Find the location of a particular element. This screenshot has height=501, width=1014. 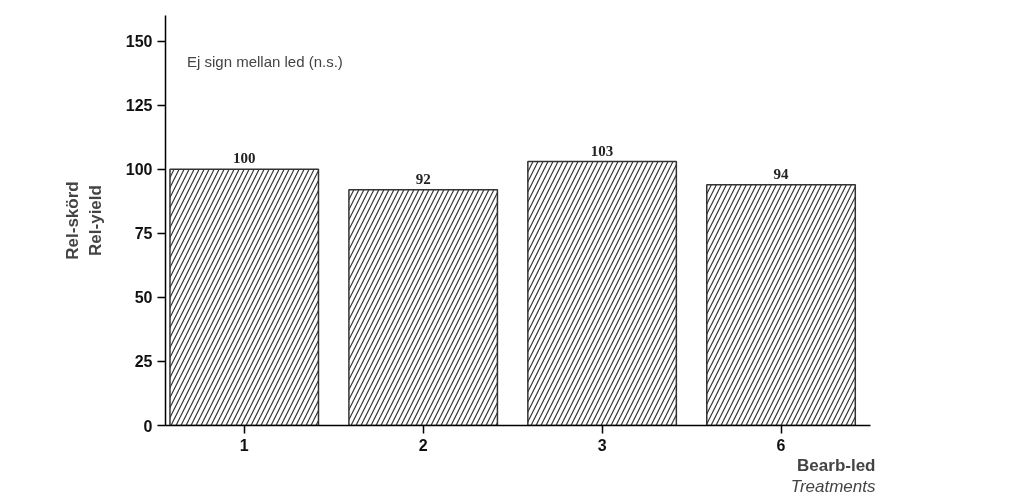

y-tick-label: 25 is located at coordinates (143, 362).